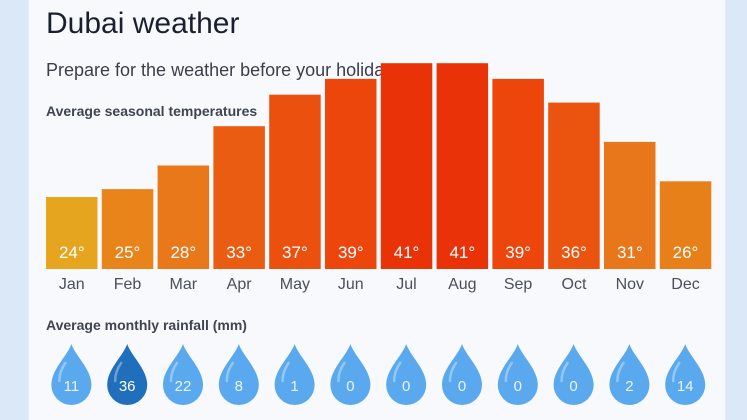 This screenshot has width=747, height=420. What do you see at coordinates (518, 174) in the screenshot?
I see `temp-bar-sep` at bounding box center [518, 174].